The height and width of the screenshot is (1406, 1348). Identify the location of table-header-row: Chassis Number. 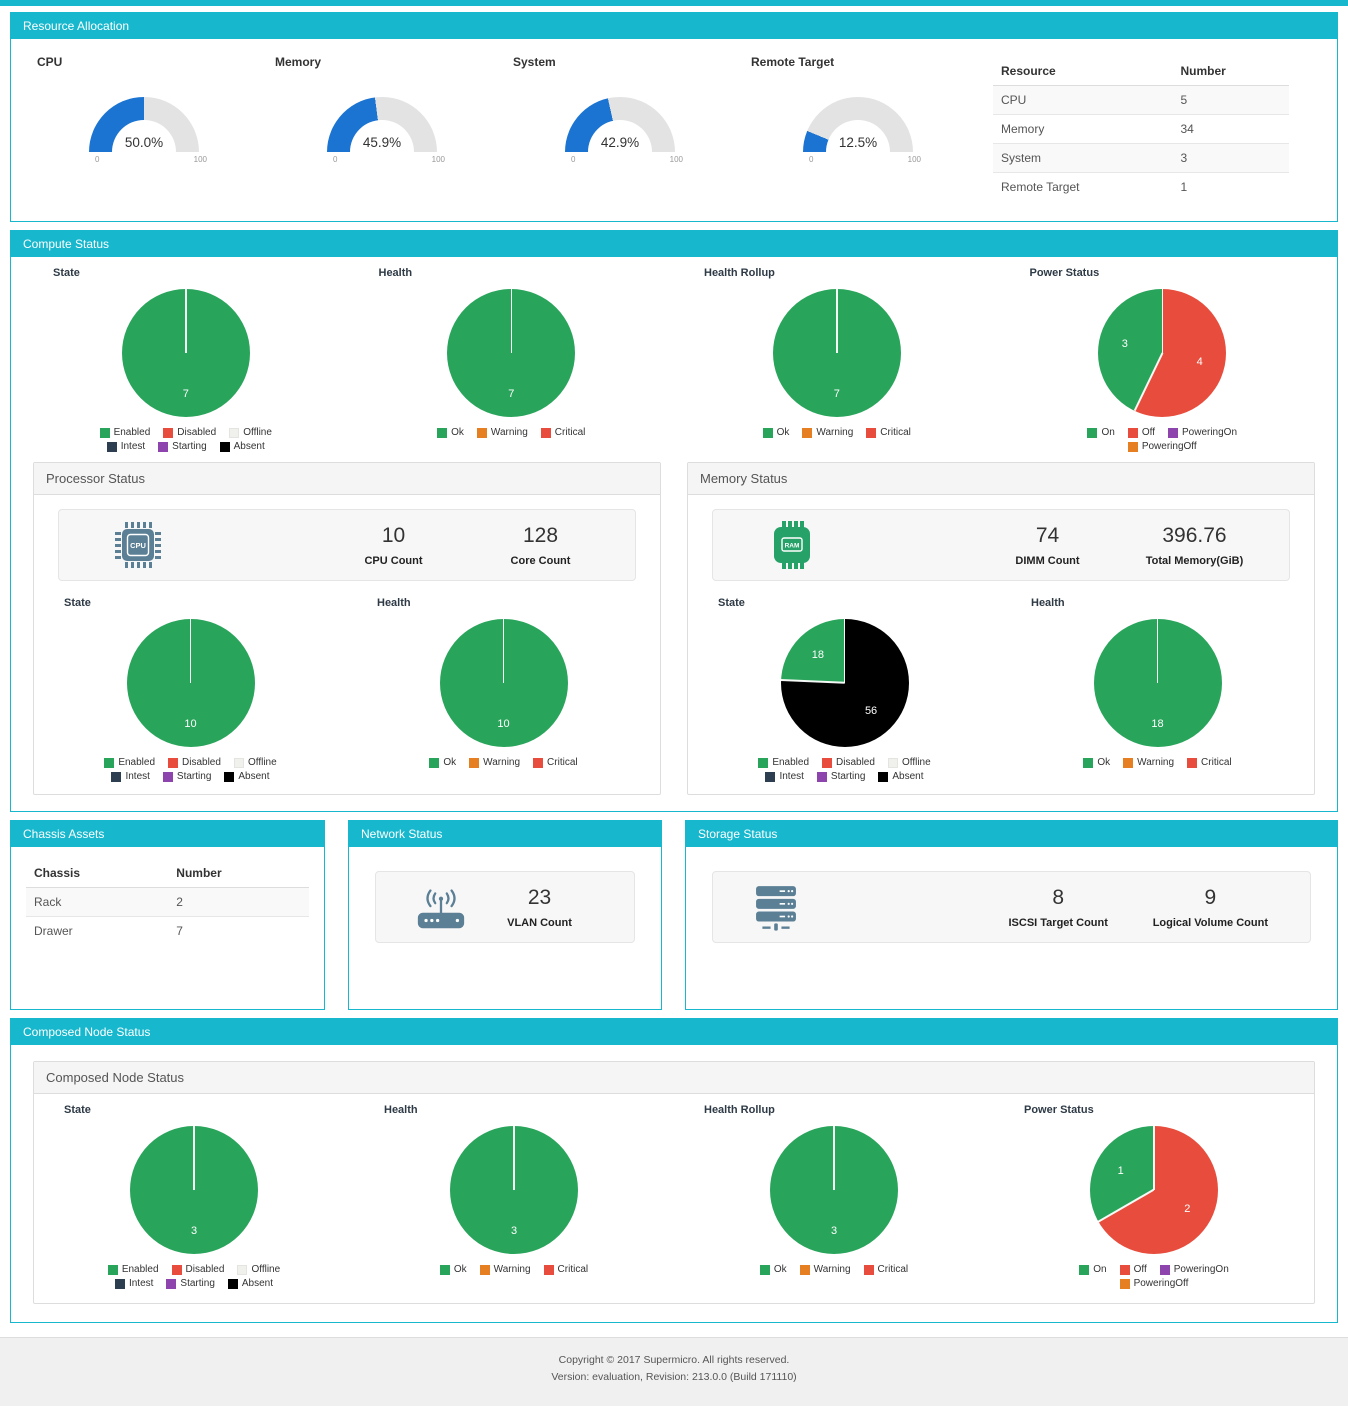
(167, 873).